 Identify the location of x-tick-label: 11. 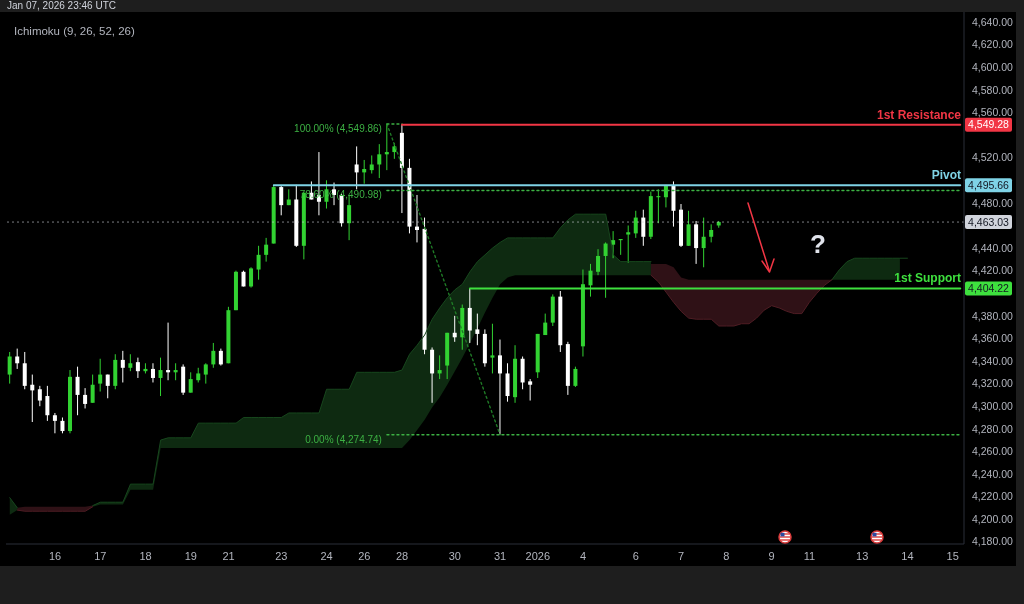
(809, 555).